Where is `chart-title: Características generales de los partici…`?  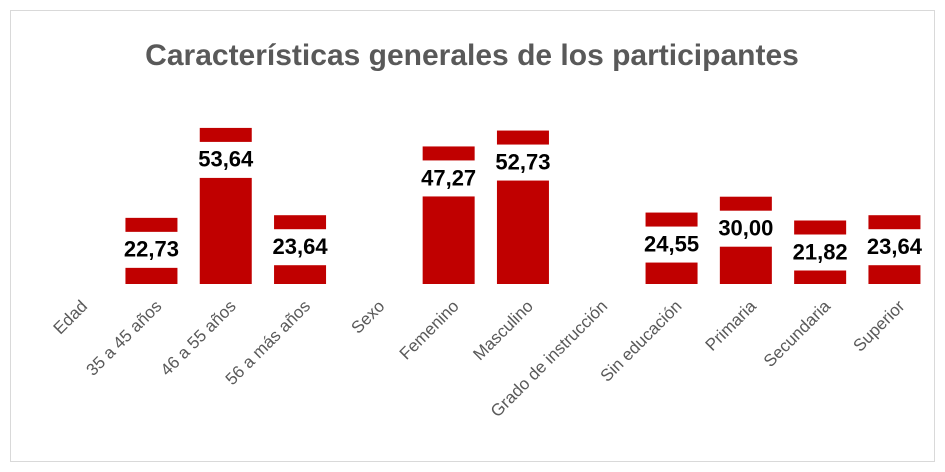 chart-title: Características generales de los partici… is located at coordinates (472, 55).